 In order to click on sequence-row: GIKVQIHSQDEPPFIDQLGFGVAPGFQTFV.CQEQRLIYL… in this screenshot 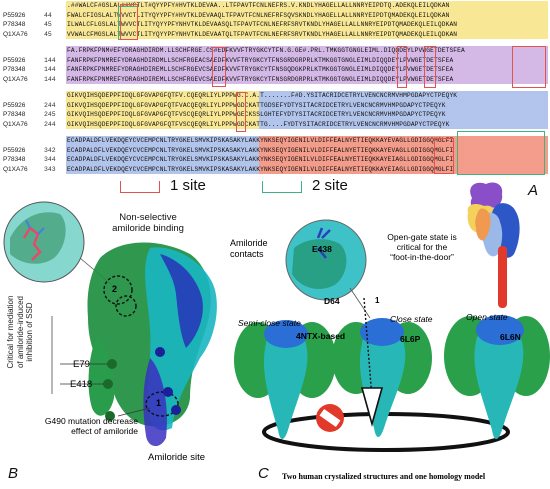, I will do `click(262, 95)`.